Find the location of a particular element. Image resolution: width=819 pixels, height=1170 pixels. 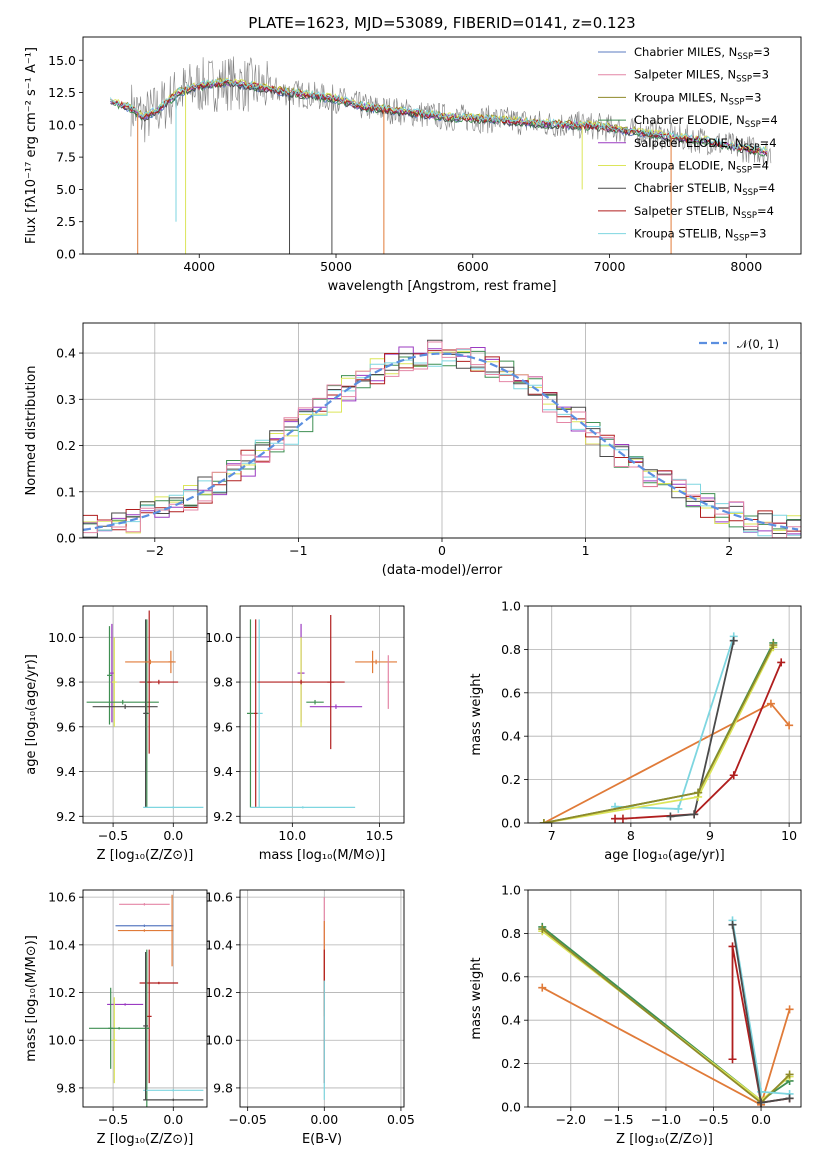

y-axis-label: Normed distribution is located at coordinates (31, 431).